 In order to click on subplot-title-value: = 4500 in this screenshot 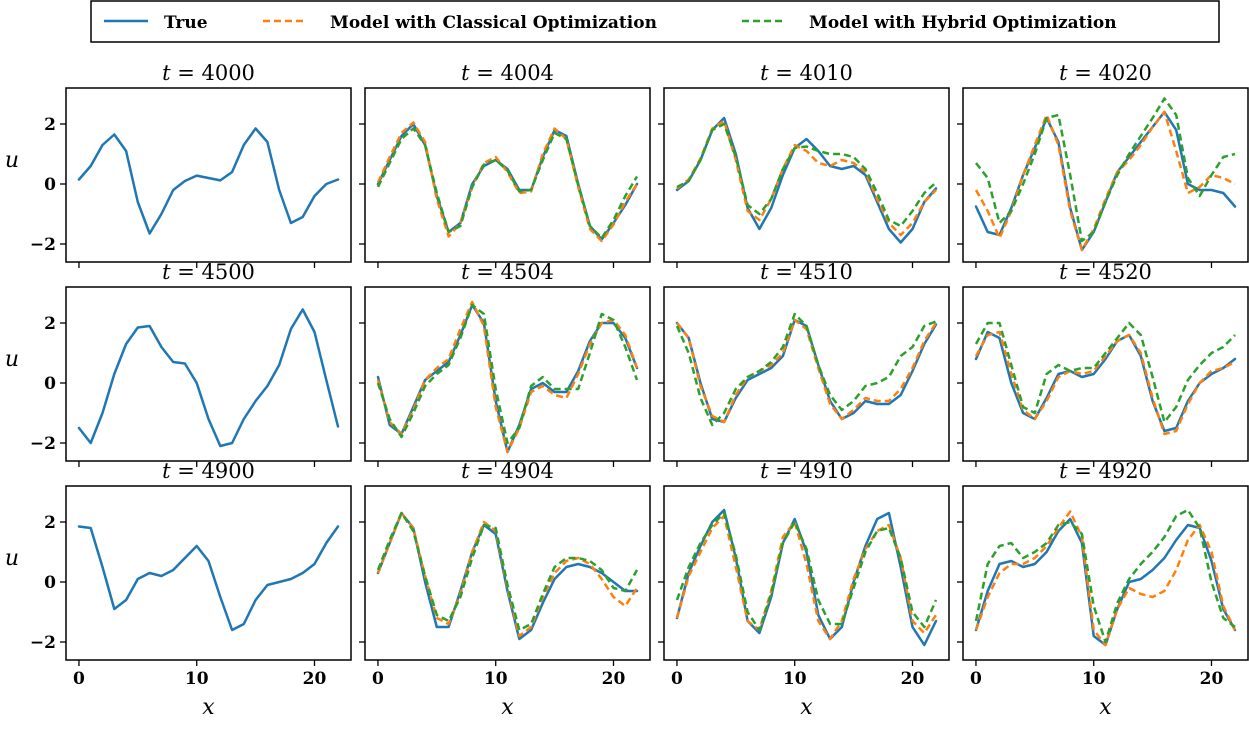, I will do `click(213, 272)`.